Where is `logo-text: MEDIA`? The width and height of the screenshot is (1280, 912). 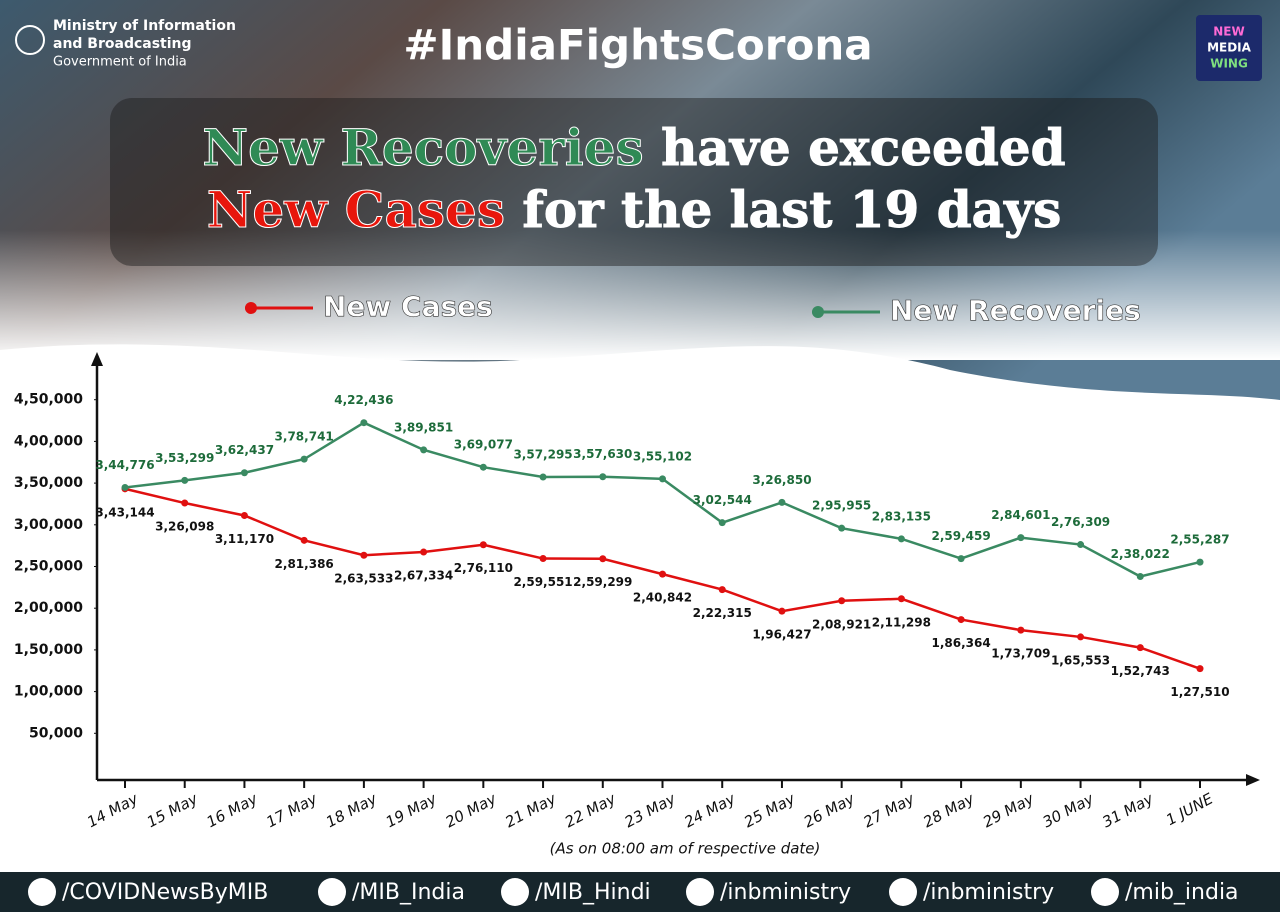
logo-text: MEDIA is located at coordinates (1229, 48).